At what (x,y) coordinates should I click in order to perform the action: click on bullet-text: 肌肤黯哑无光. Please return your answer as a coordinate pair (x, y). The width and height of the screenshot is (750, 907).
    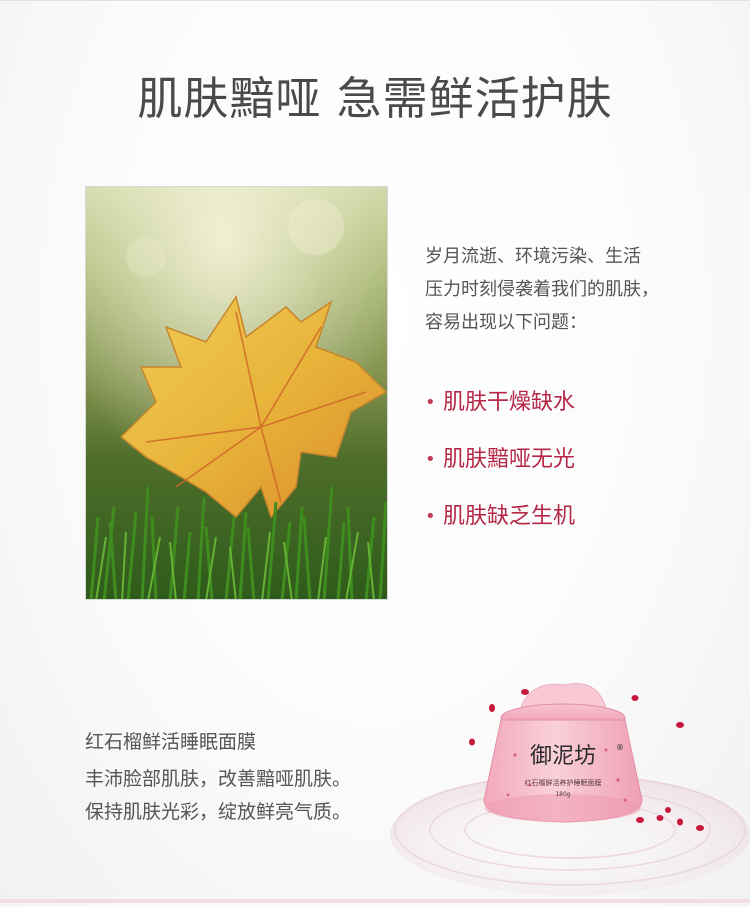
    Looking at the image, I should click on (509, 459).